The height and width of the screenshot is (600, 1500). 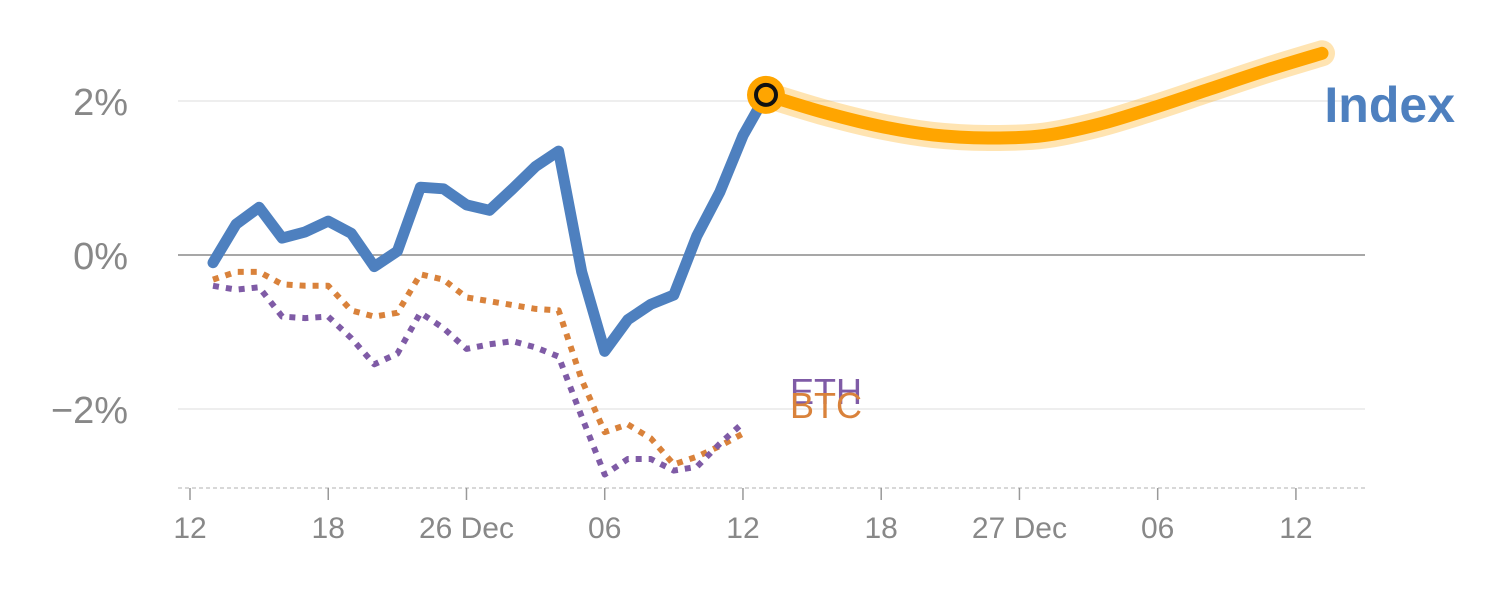 I want to click on marker-layer, so click(x=766, y=94).